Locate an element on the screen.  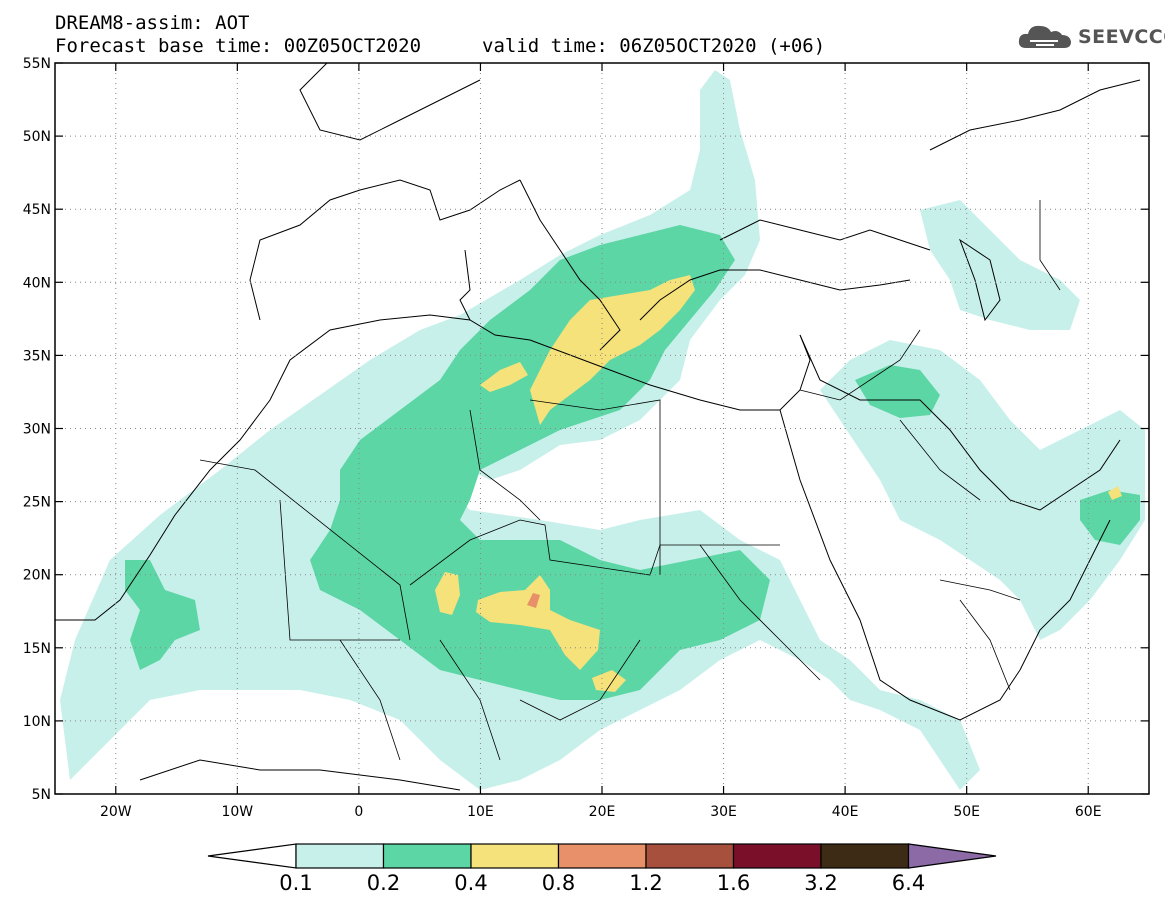
colorbar-label: 0.2 is located at coordinates (383, 883).